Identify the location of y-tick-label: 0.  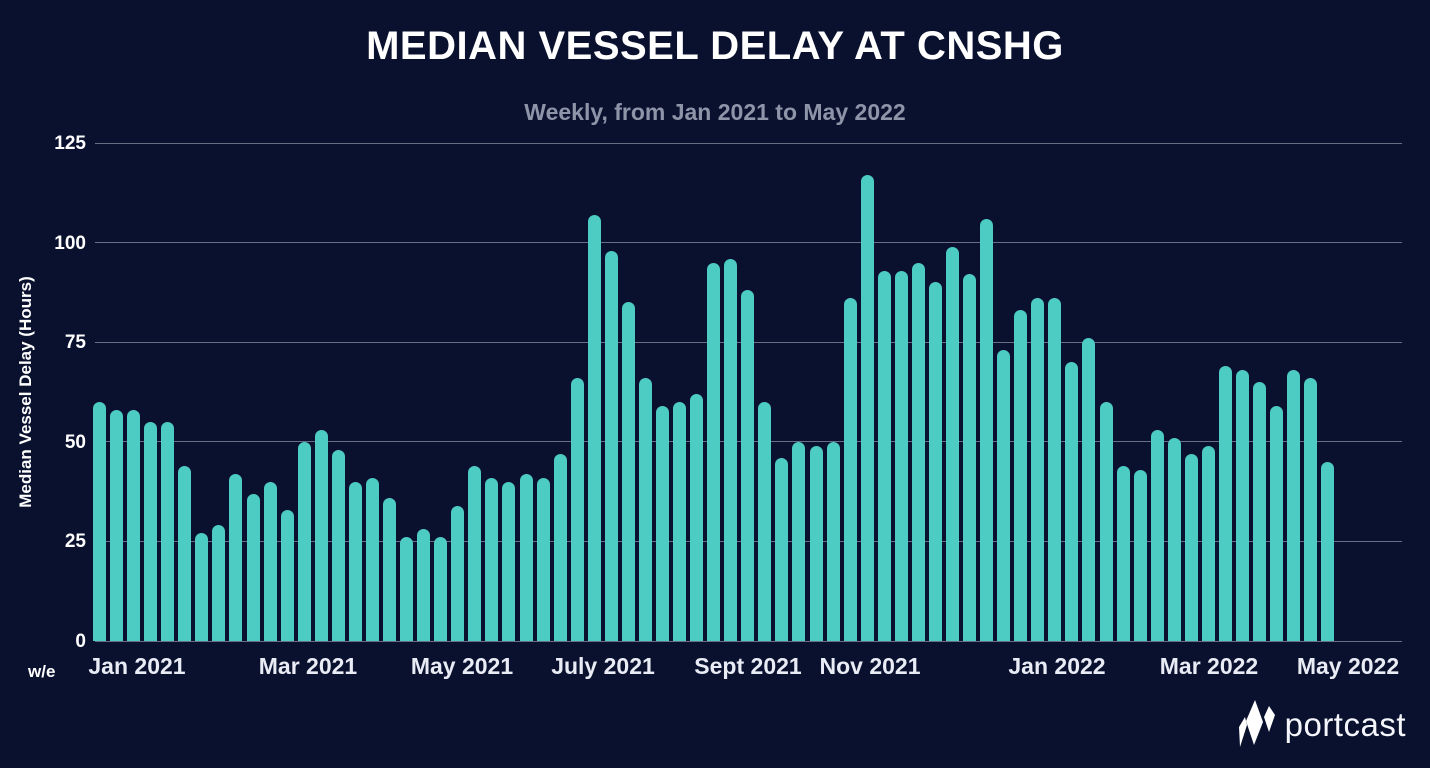
(80, 641).